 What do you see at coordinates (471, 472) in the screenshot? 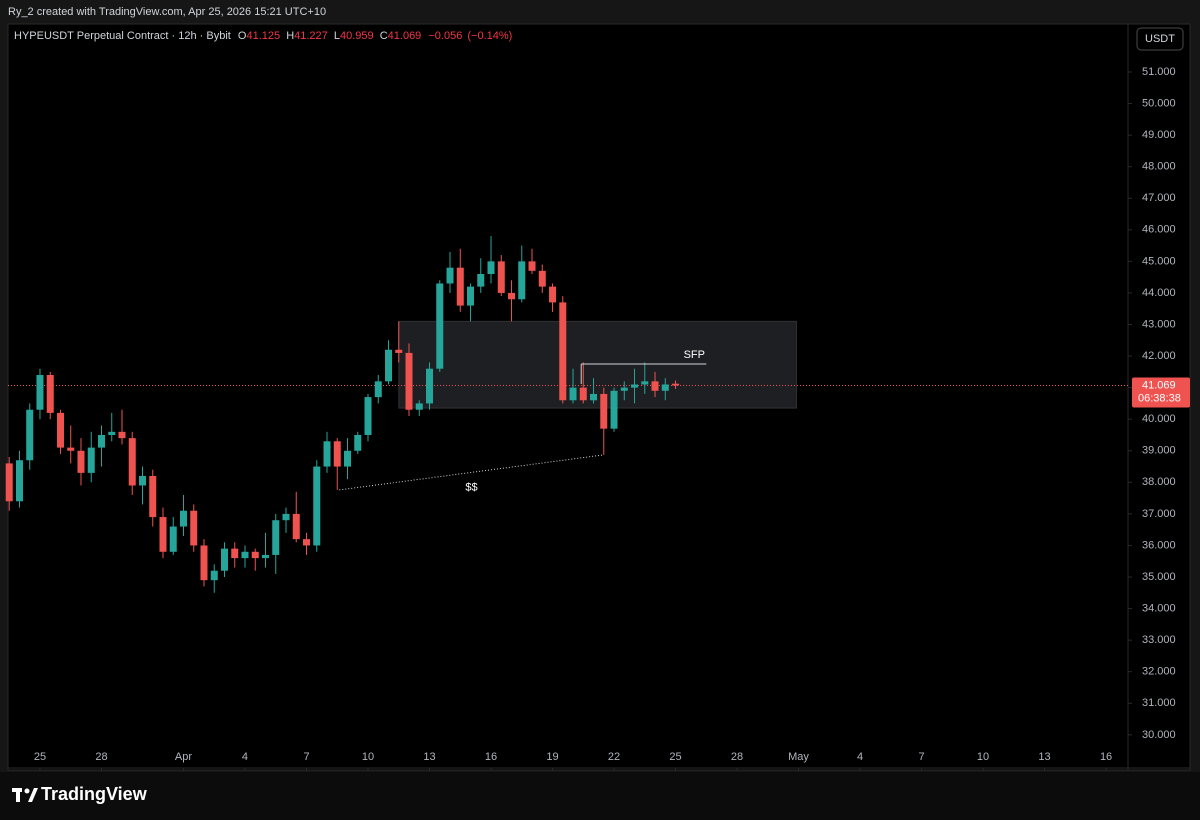
I see `liquidity-line` at bounding box center [471, 472].